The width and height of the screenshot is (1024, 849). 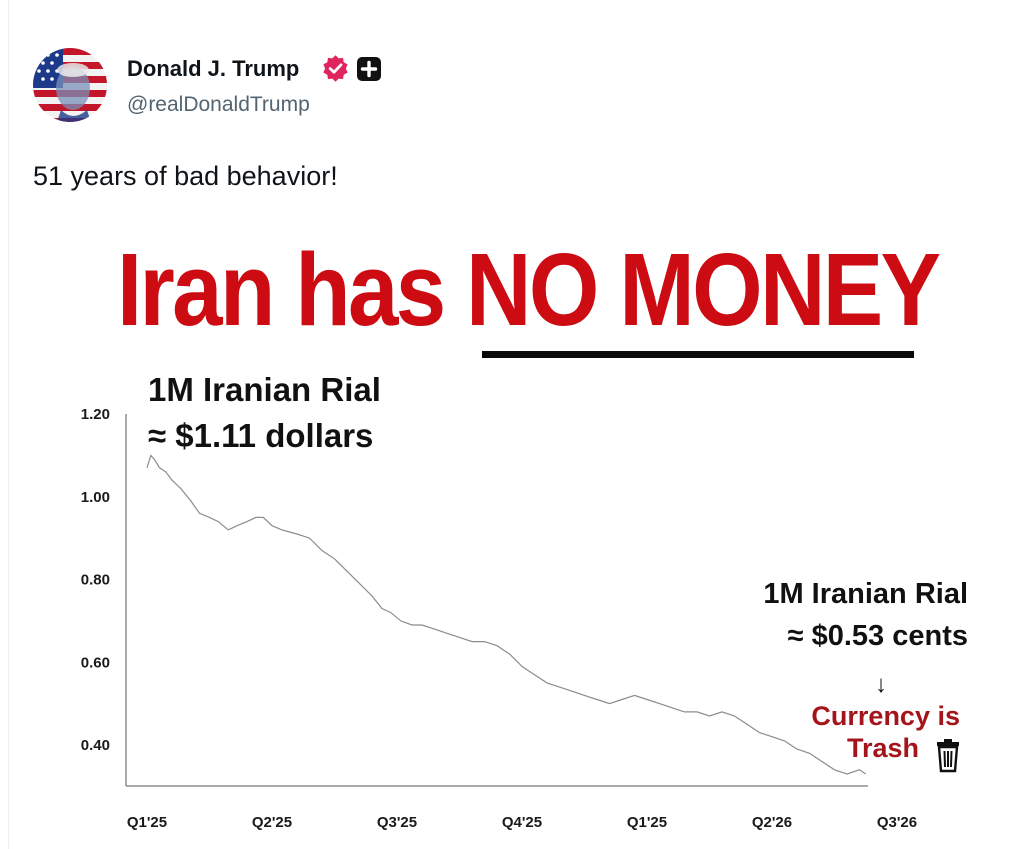 What do you see at coordinates (272, 822) in the screenshot?
I see `x-tick-label: Q2'25` at bounding box center [272, 822].